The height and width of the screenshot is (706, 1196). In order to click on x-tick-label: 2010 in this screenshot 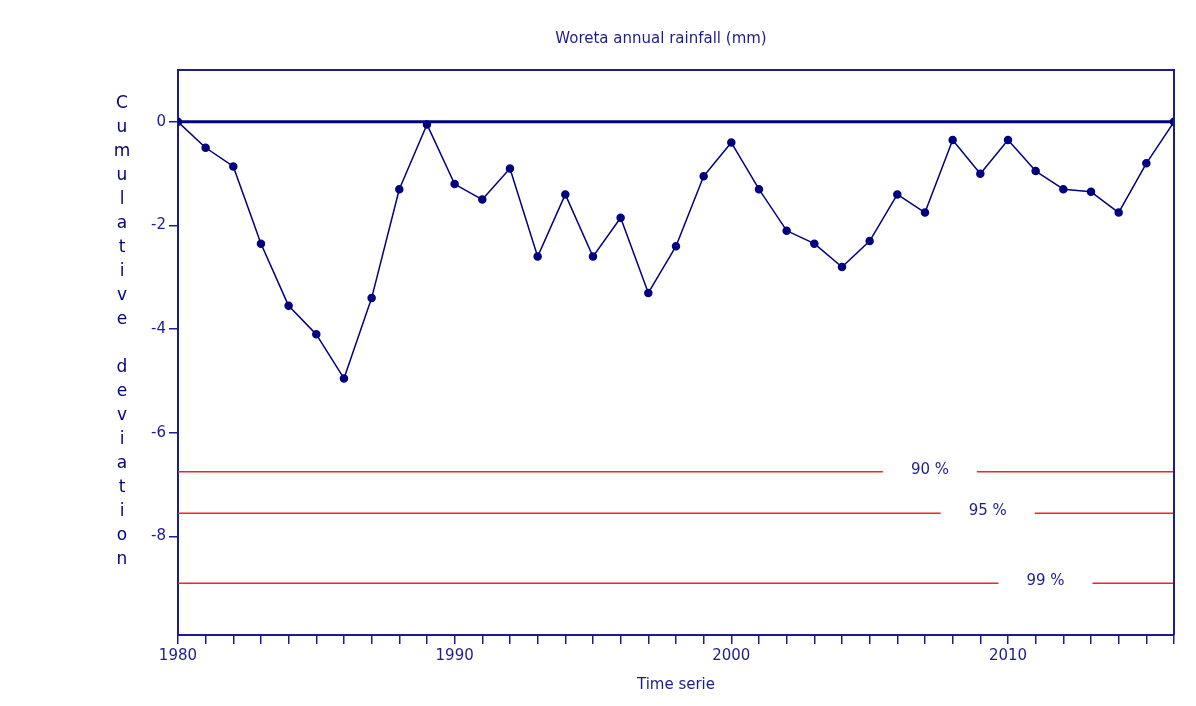, I will do `click(1008, 654)`.